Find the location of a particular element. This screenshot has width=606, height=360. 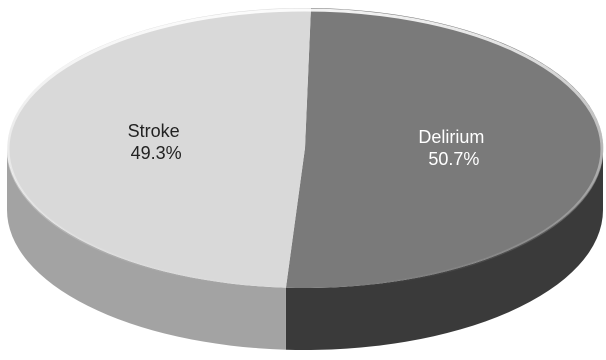

slice-value-delirium: 50.7% is located at coordinates (453, 159).